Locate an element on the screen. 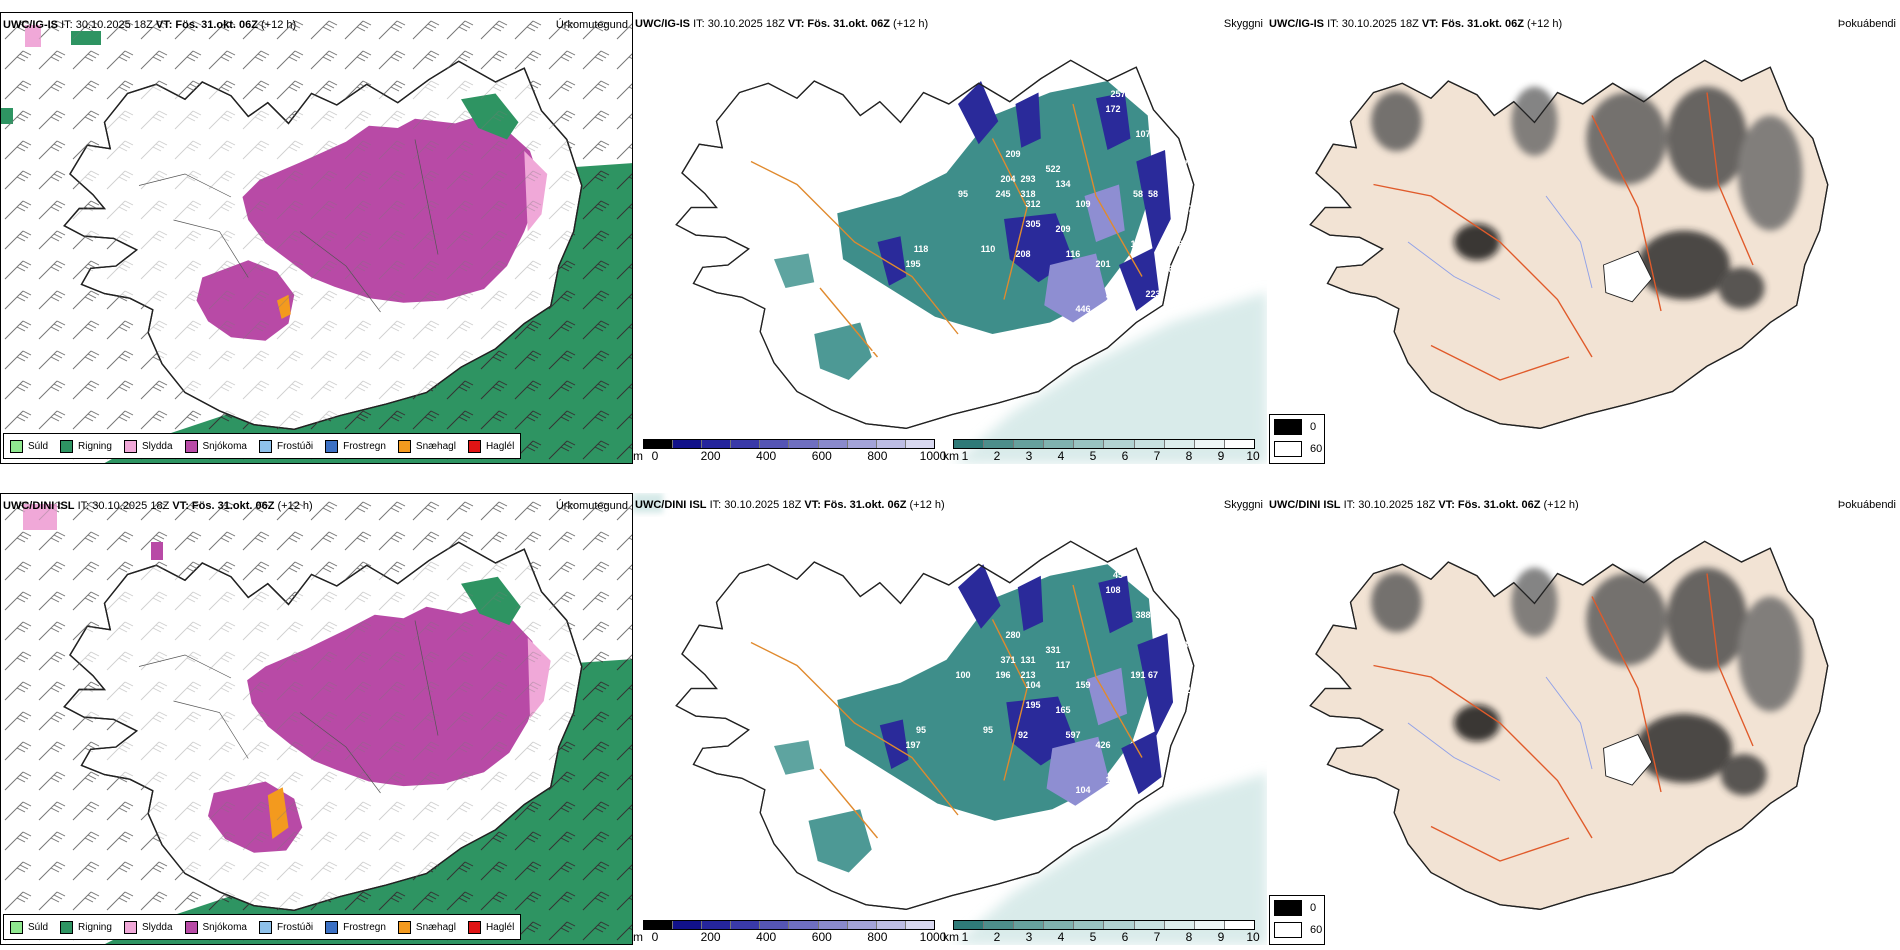  colorbar-ticks: 1 2 3 4 5 6 7 8 9 10 is located at coordinates (1106, 937).